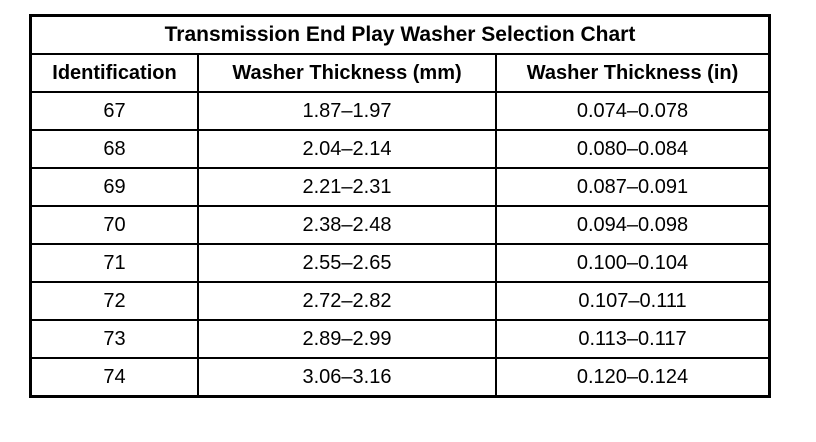  I want to click on identification-cell: 74, so click(114, 377).